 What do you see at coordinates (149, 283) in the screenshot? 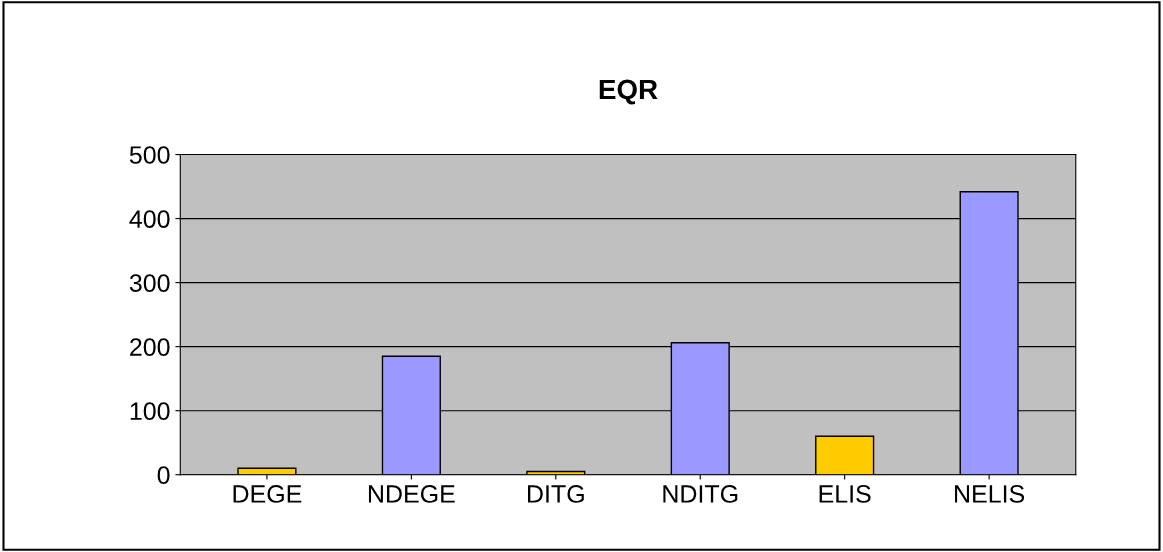
I see `y-tick-label: 300` at bounding box center [149, 283].